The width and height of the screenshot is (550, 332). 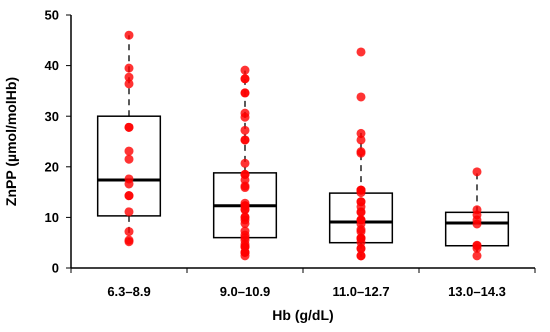 I want to click on y-axis-title: ZnPP (µmol/molHb), so click(x=11, y=141).